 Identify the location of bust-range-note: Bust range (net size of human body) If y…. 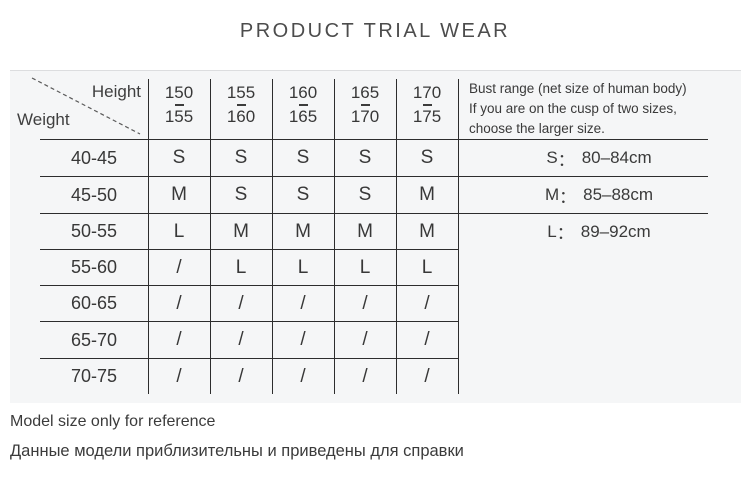
(599, 105).